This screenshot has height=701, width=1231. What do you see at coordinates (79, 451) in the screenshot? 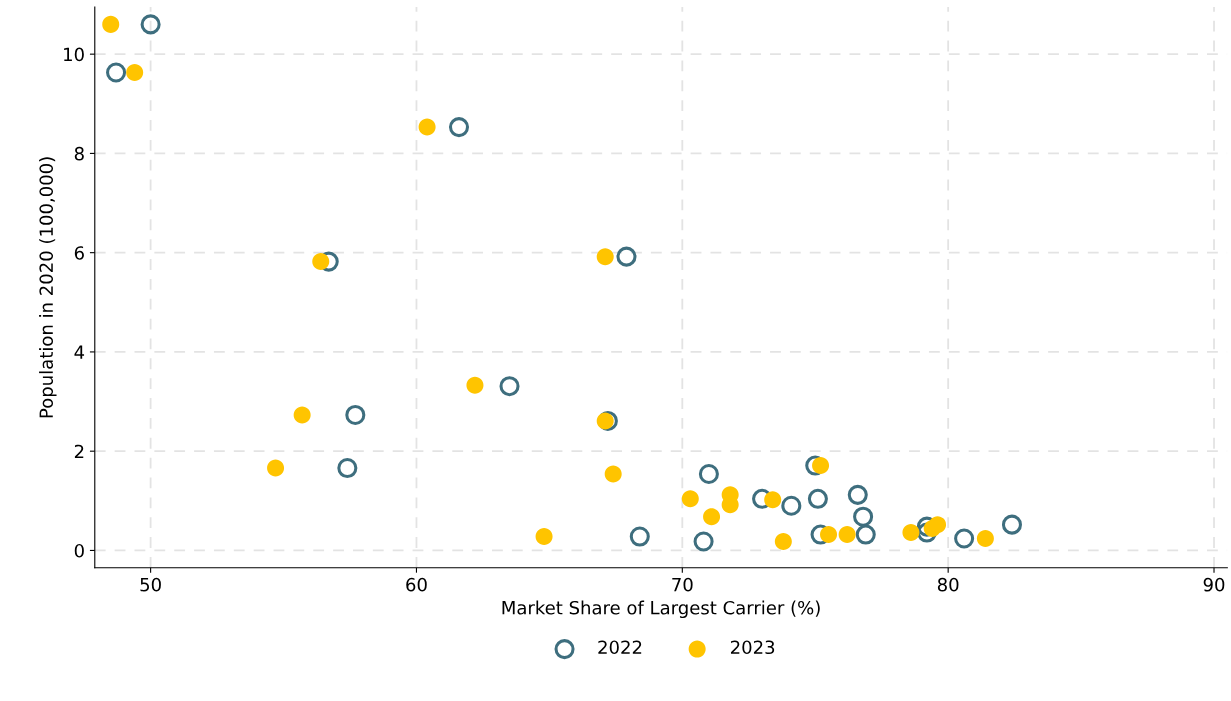
I see `y-tick-label: 2` at bounding box center [79, 451].